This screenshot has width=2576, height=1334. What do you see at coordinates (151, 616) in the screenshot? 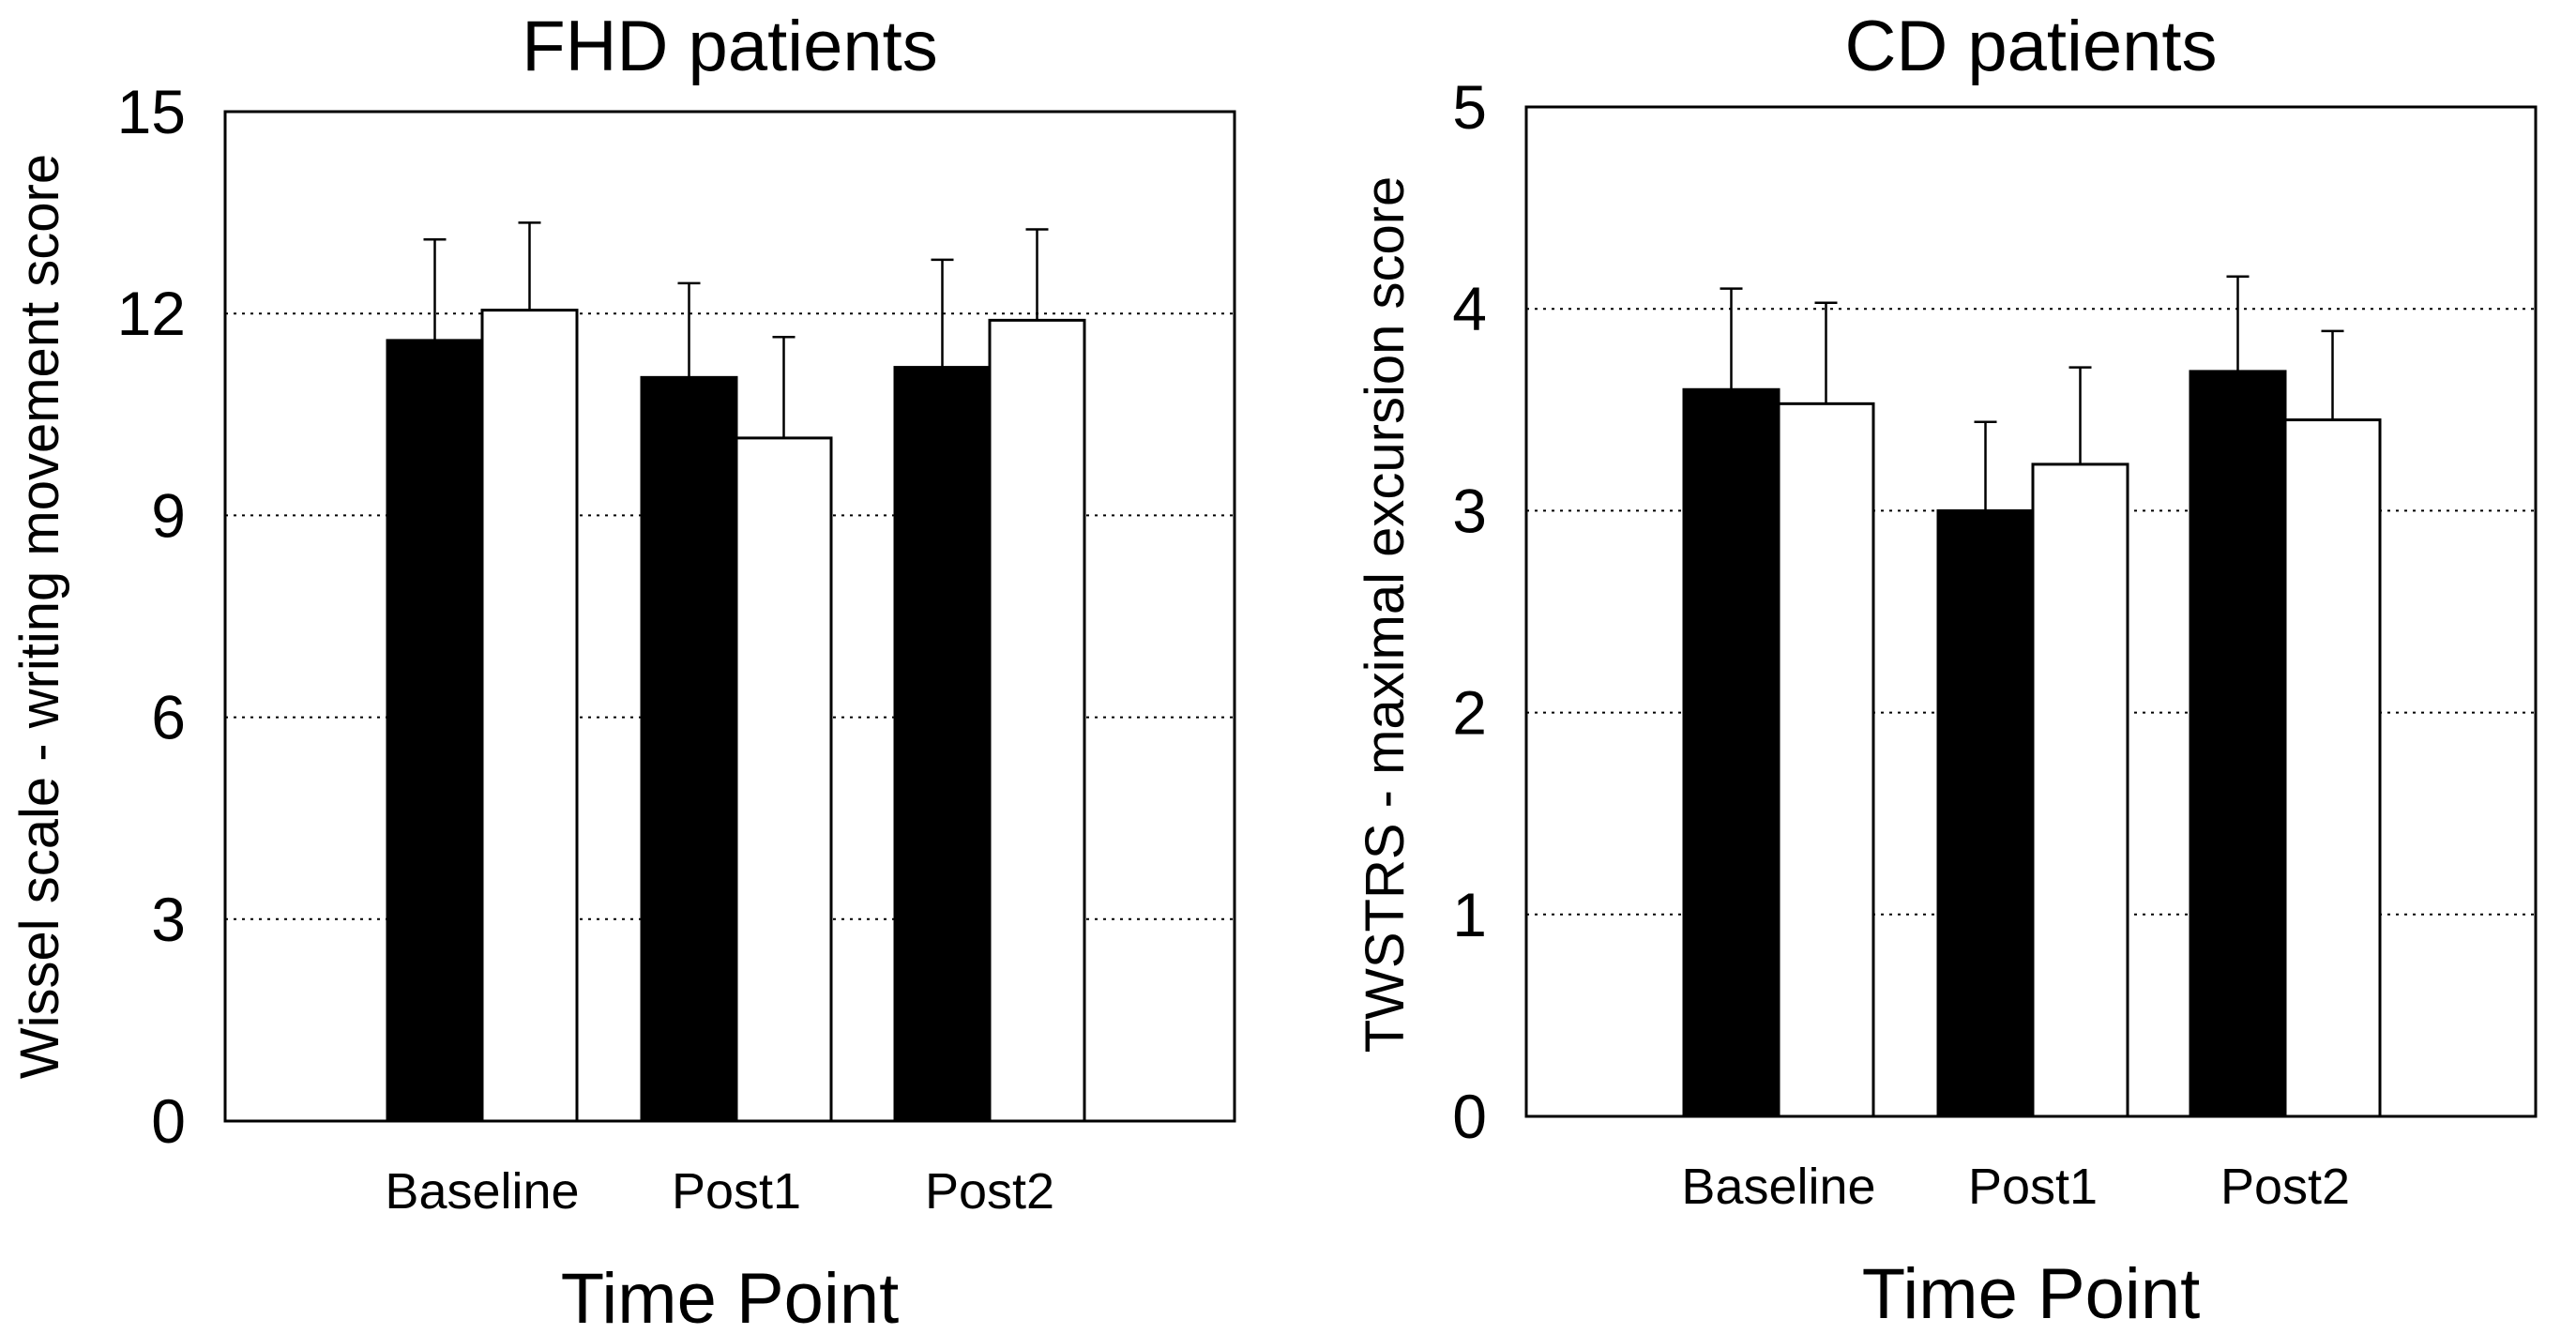
I see `y-tick-labels: 0 3 6 9 12 15` at bounding box center [151, 616].